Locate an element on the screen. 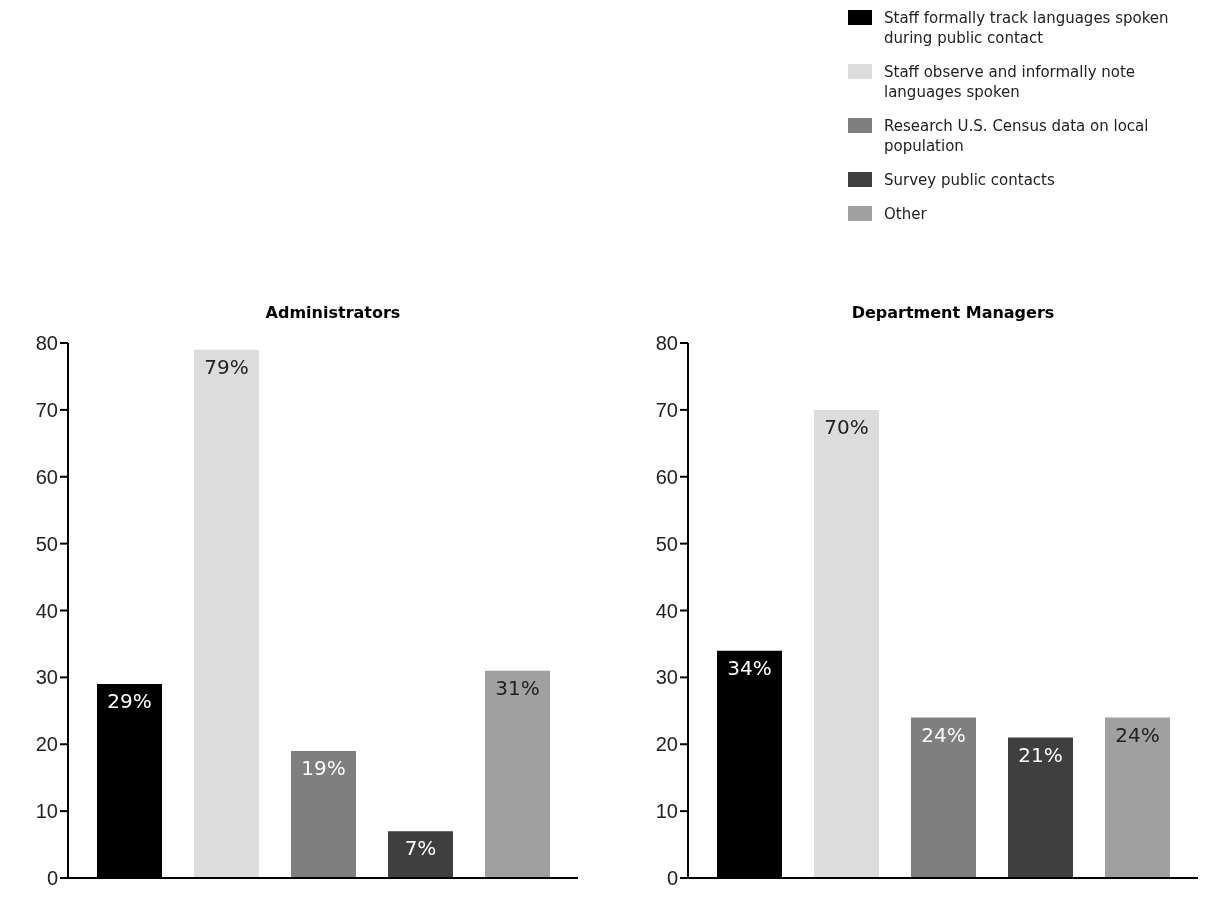 This screenshot has width=1212, height=900. data-label: 79% is located at coordinates (226, 366).